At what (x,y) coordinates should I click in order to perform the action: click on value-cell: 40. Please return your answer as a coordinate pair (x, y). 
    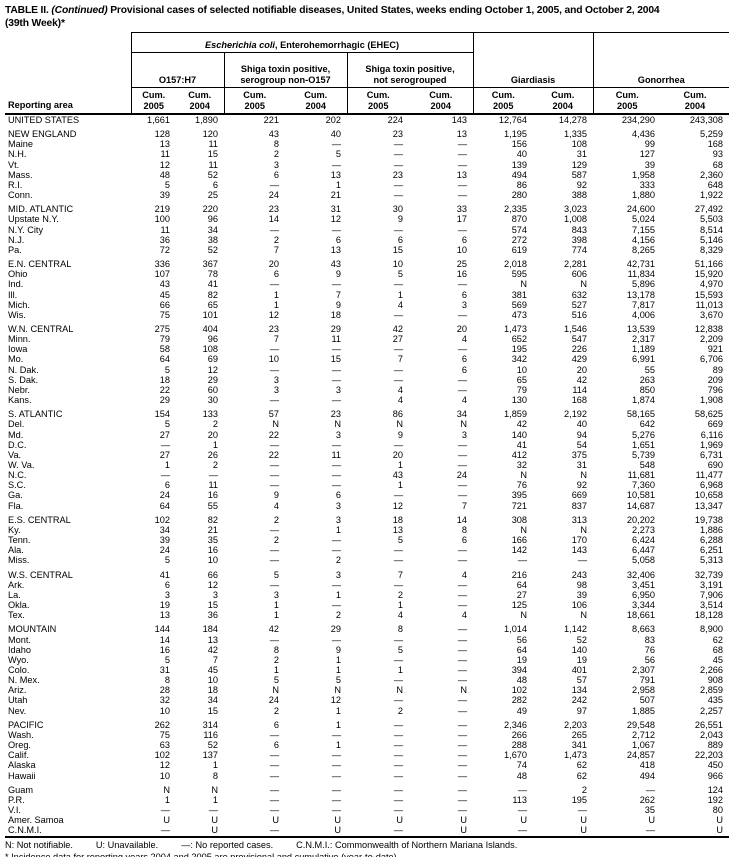
    Looking at the image, I should click on (335, 134).